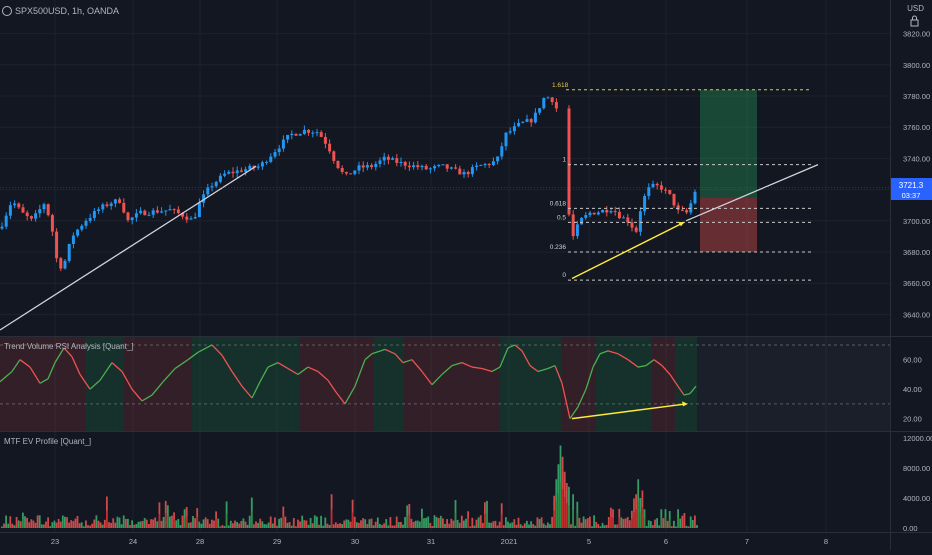 This screenshot has height=555, width=932. Describe the element at coordinates (47, 441) in the screenshot. I see `volume-indicator-title: MTF EV Profile [Quant_]` at that location.